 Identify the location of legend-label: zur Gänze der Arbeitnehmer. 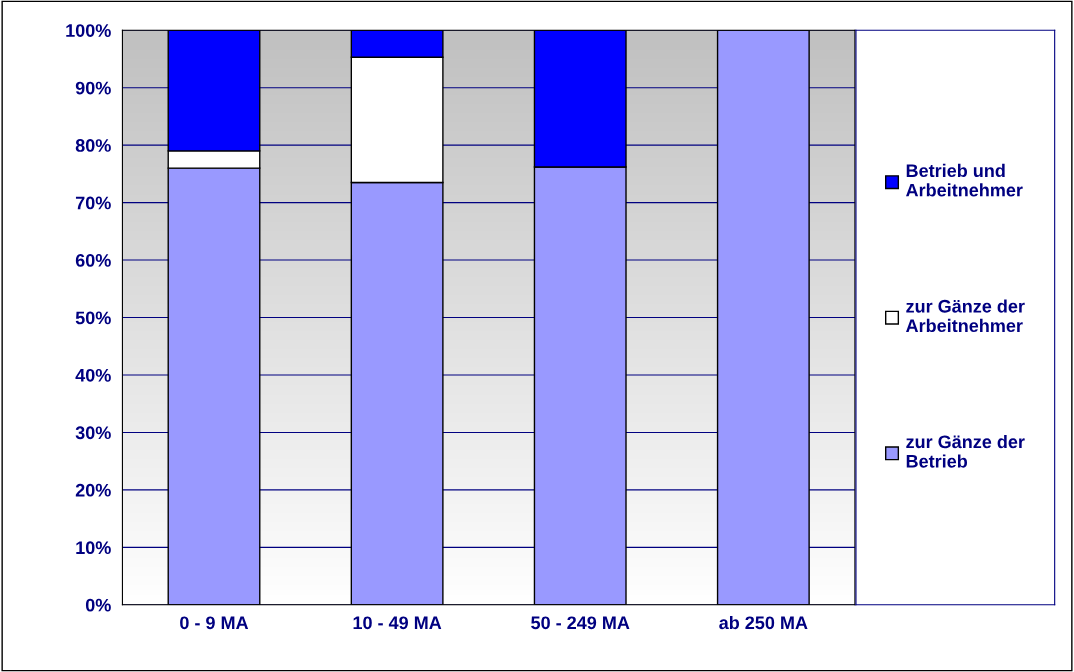
(965, 316).